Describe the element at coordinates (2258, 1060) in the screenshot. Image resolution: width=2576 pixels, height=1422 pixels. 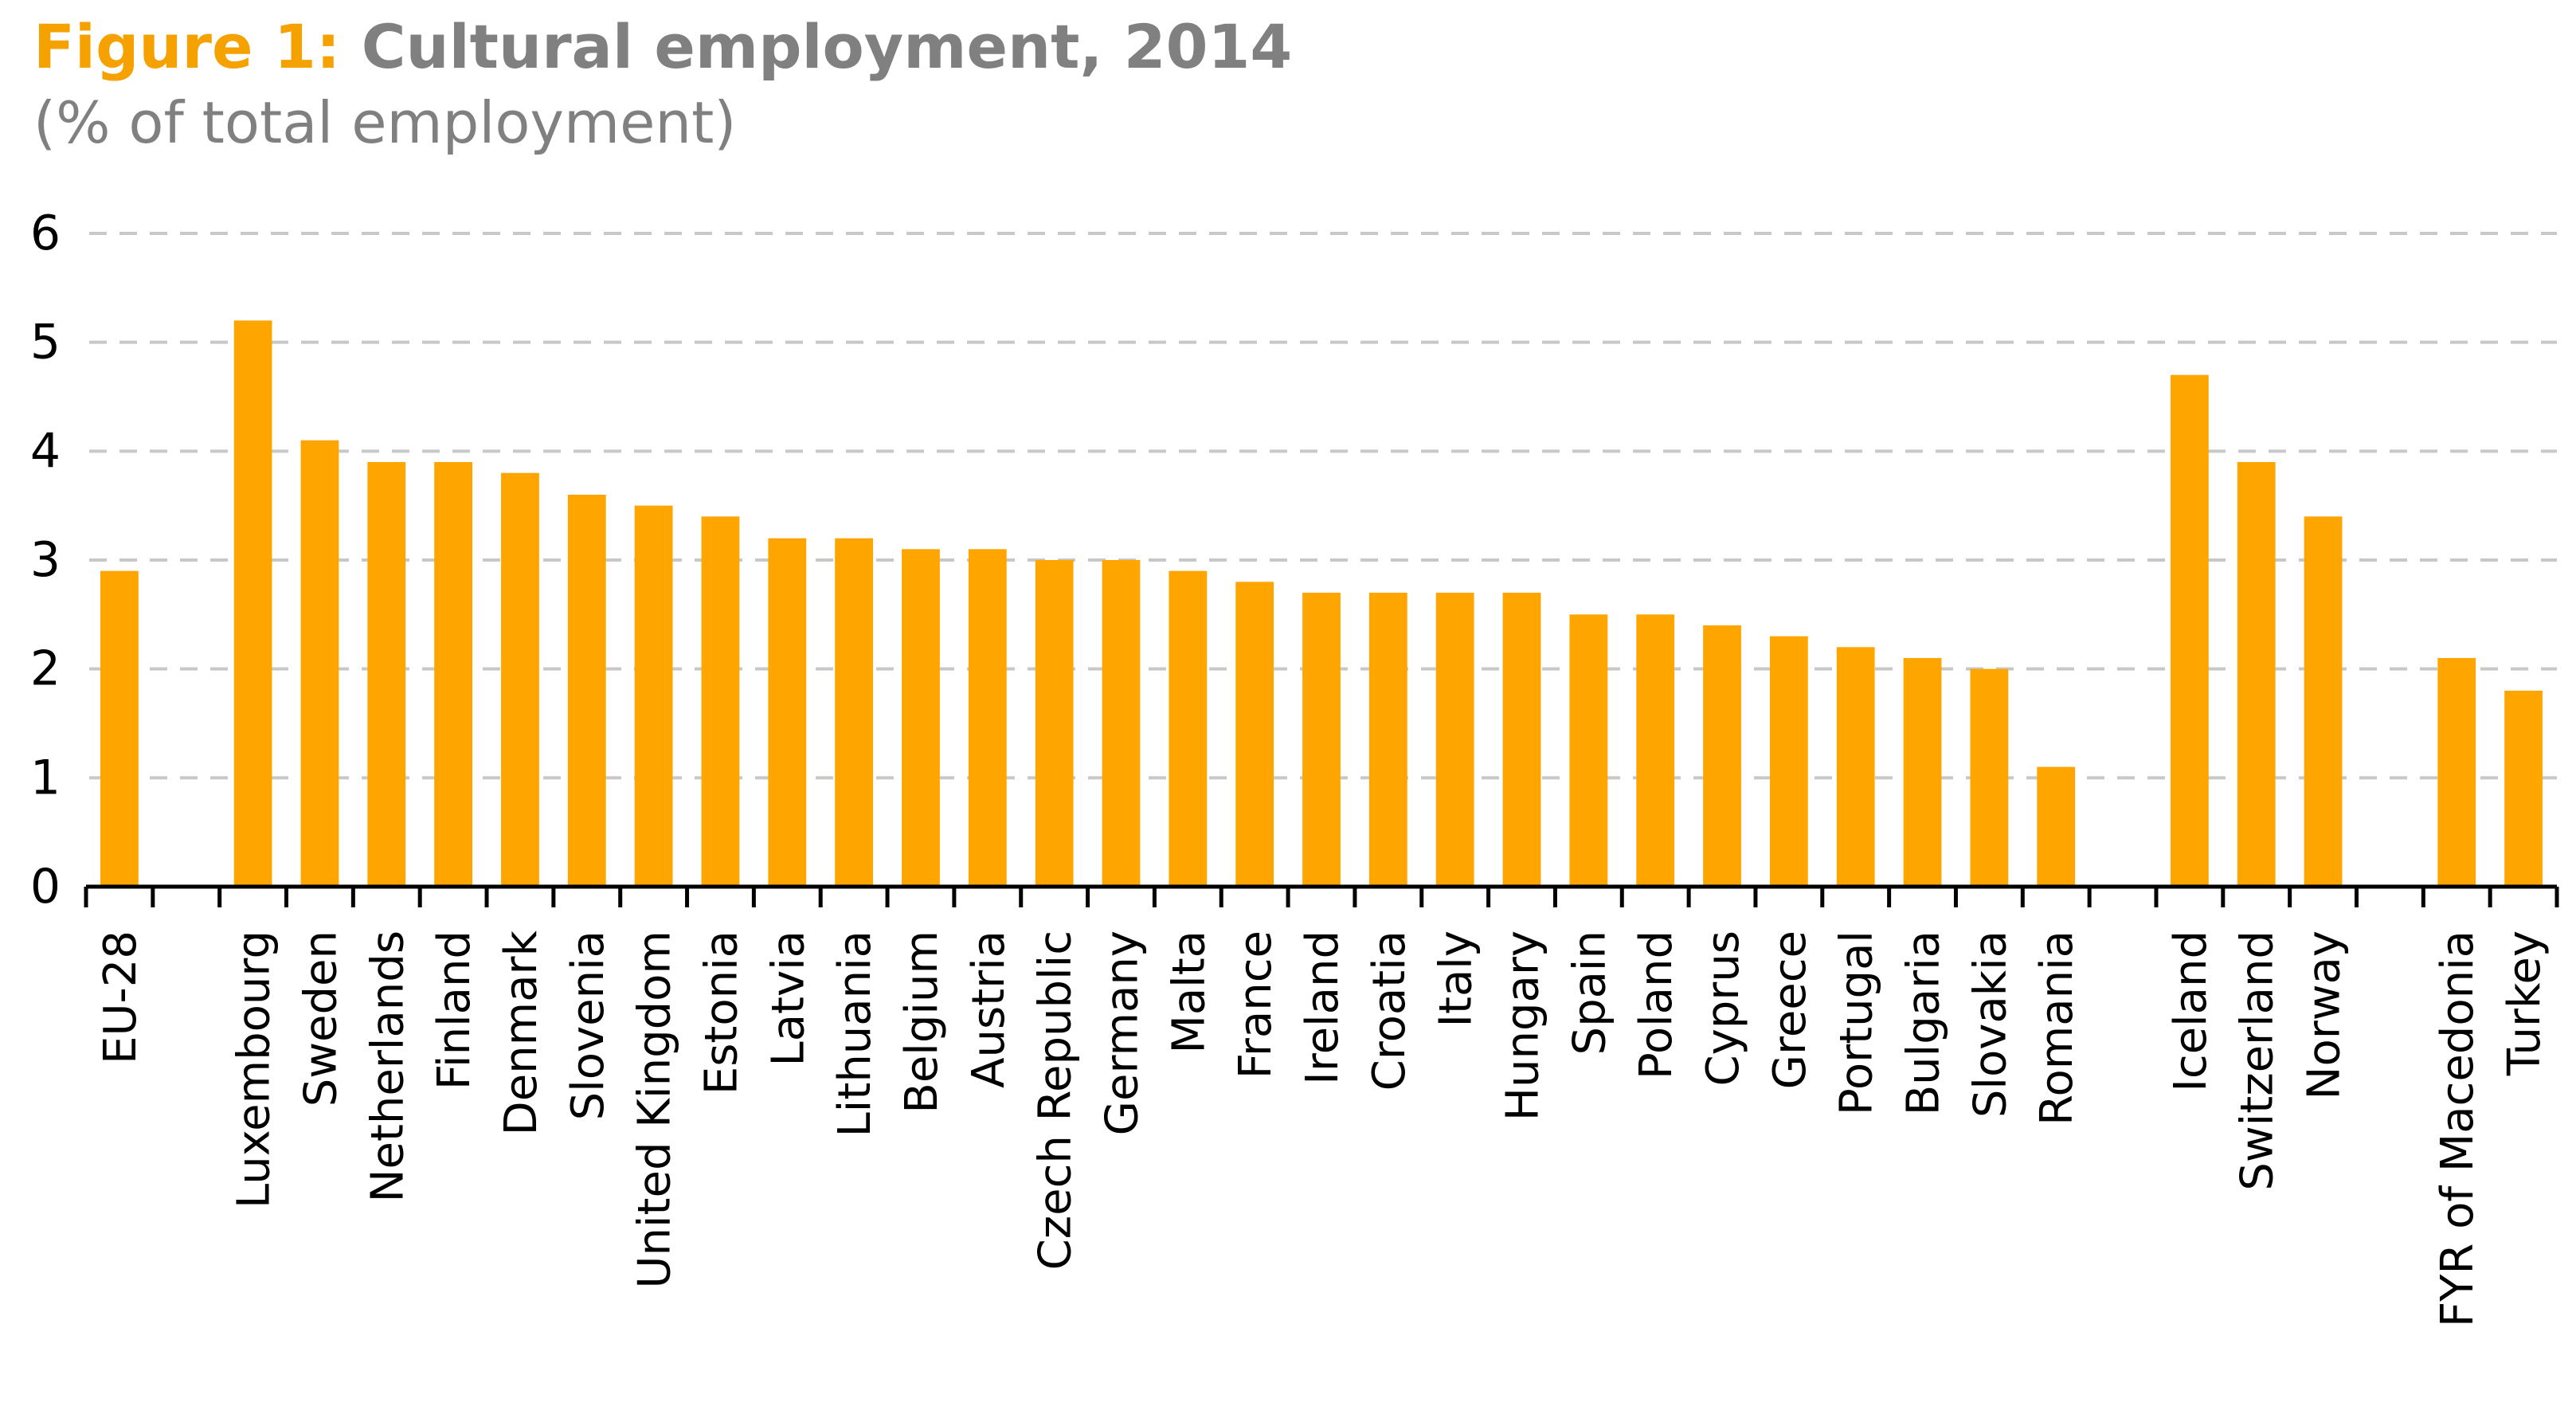
I see `x-tick-label: Switzerland` at that location.